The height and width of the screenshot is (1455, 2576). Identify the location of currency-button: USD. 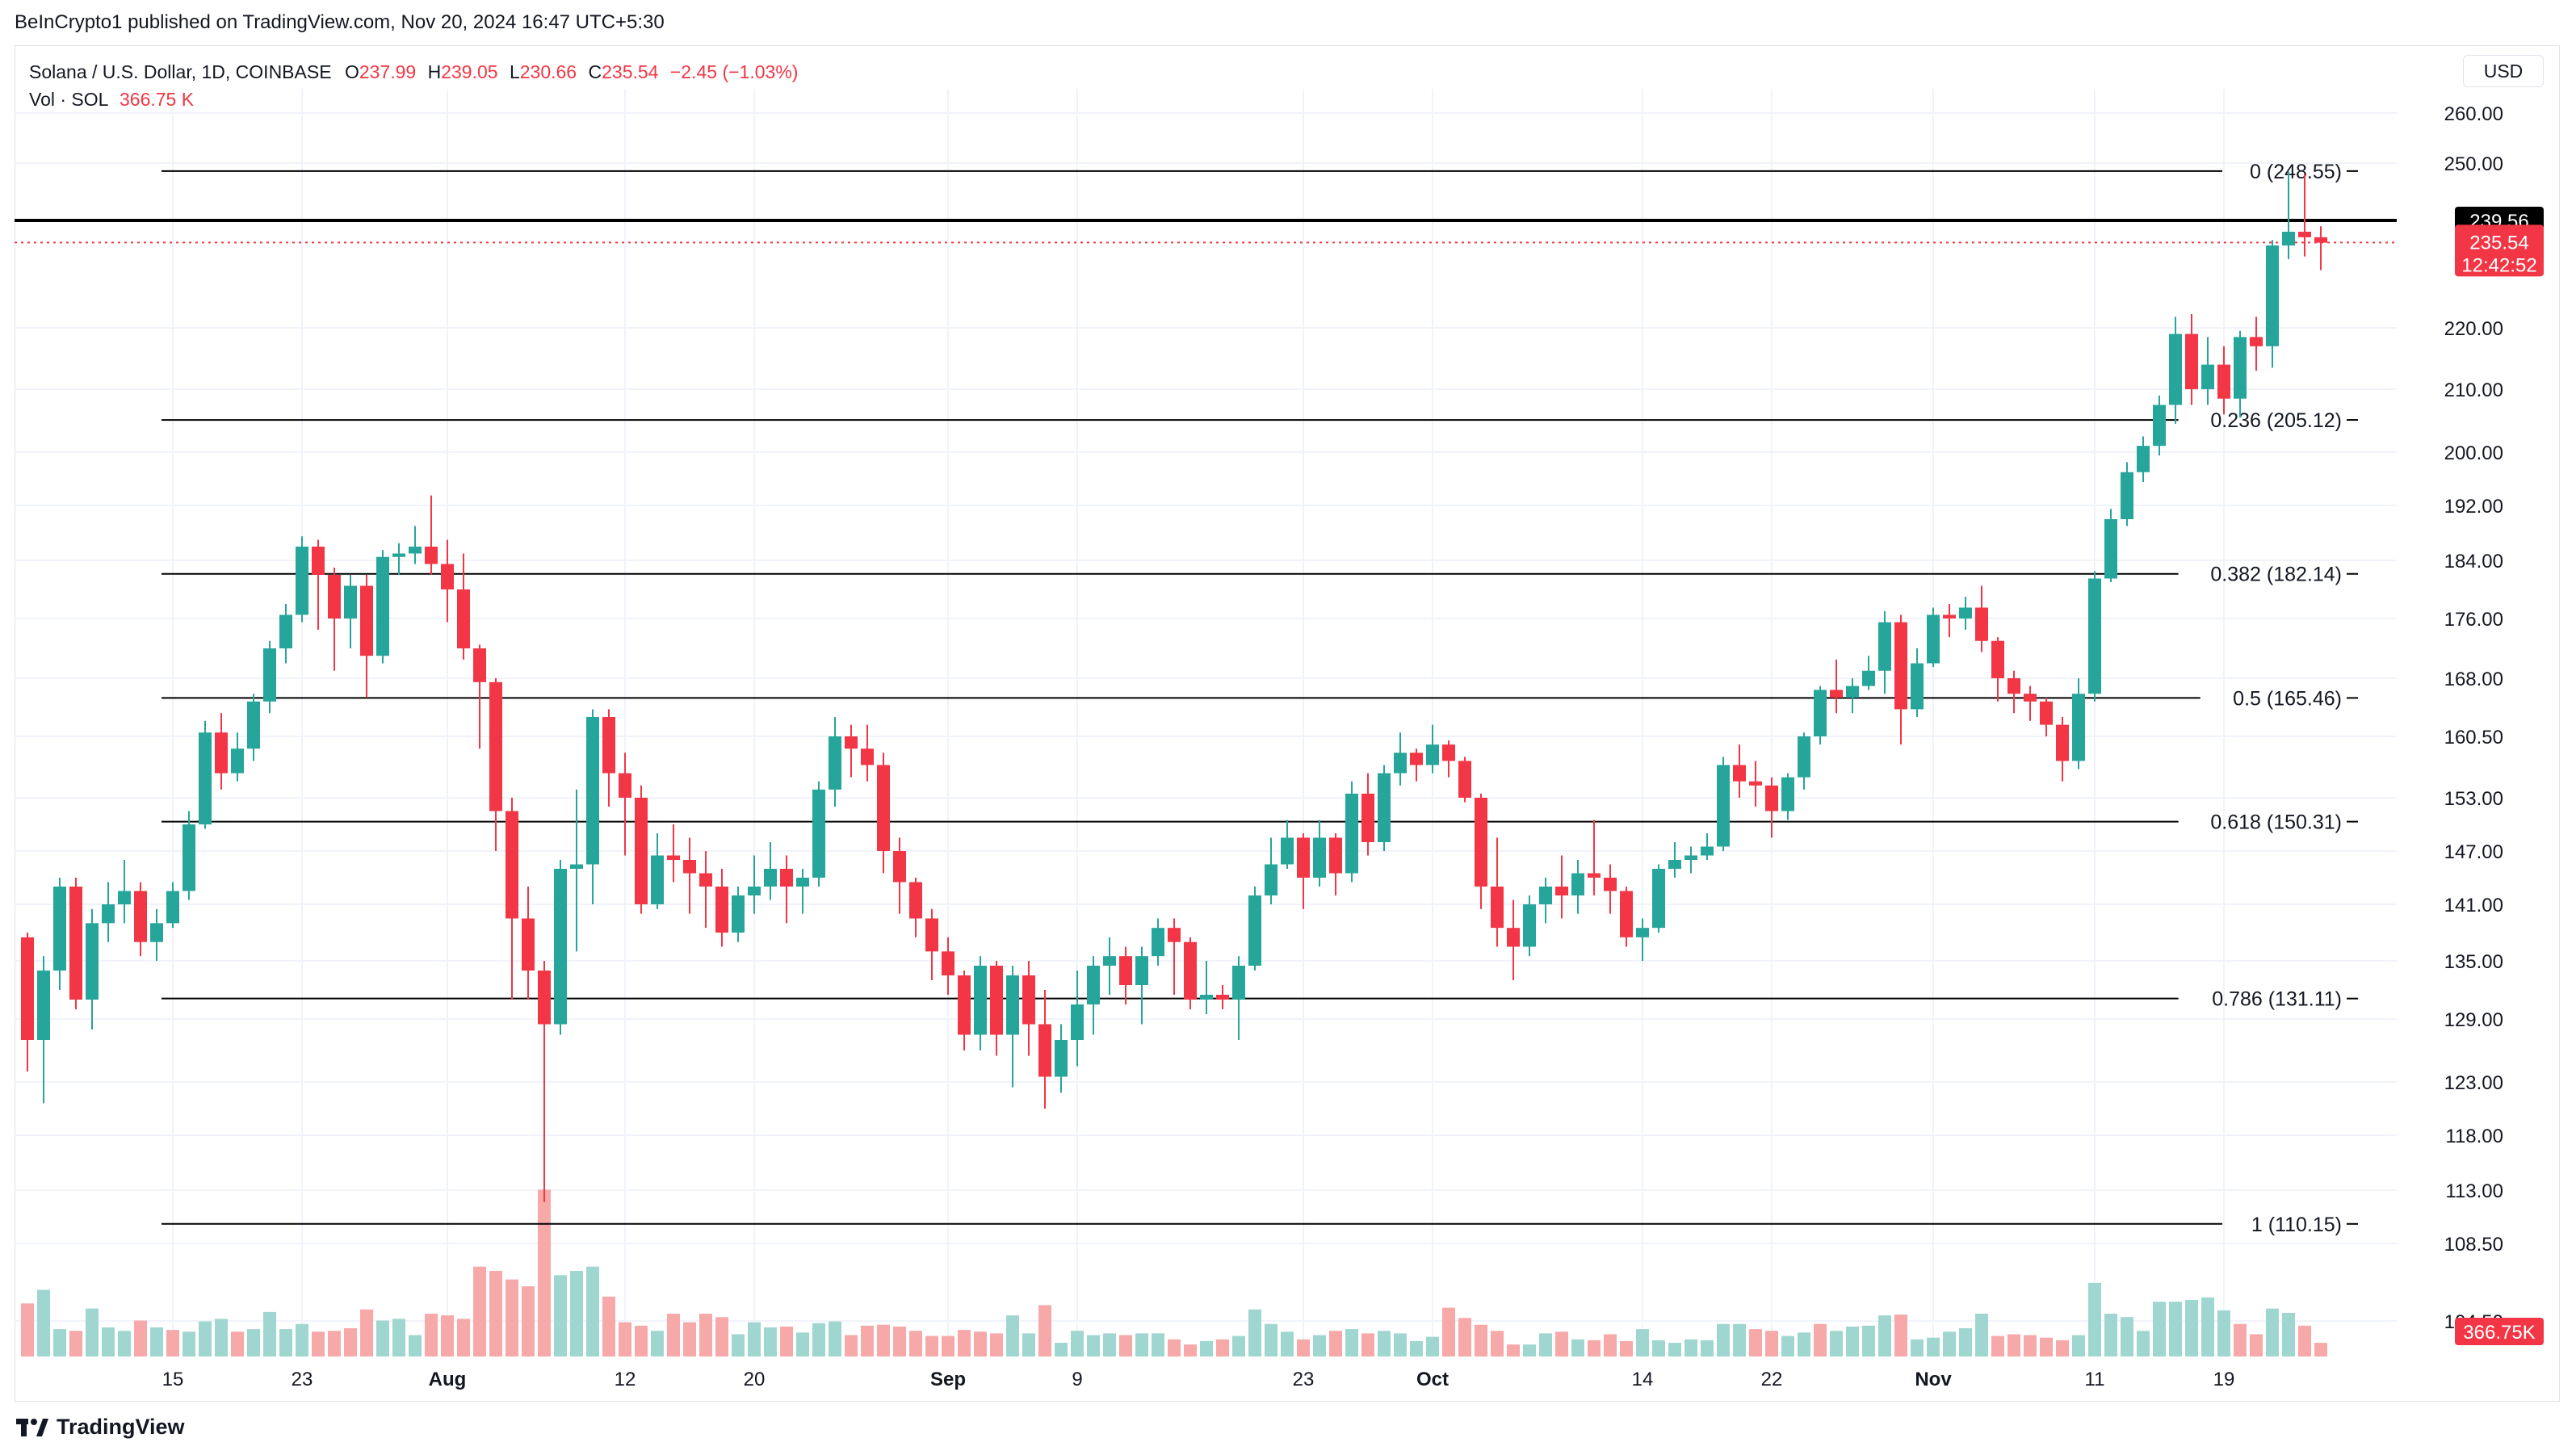
(2503, 71).